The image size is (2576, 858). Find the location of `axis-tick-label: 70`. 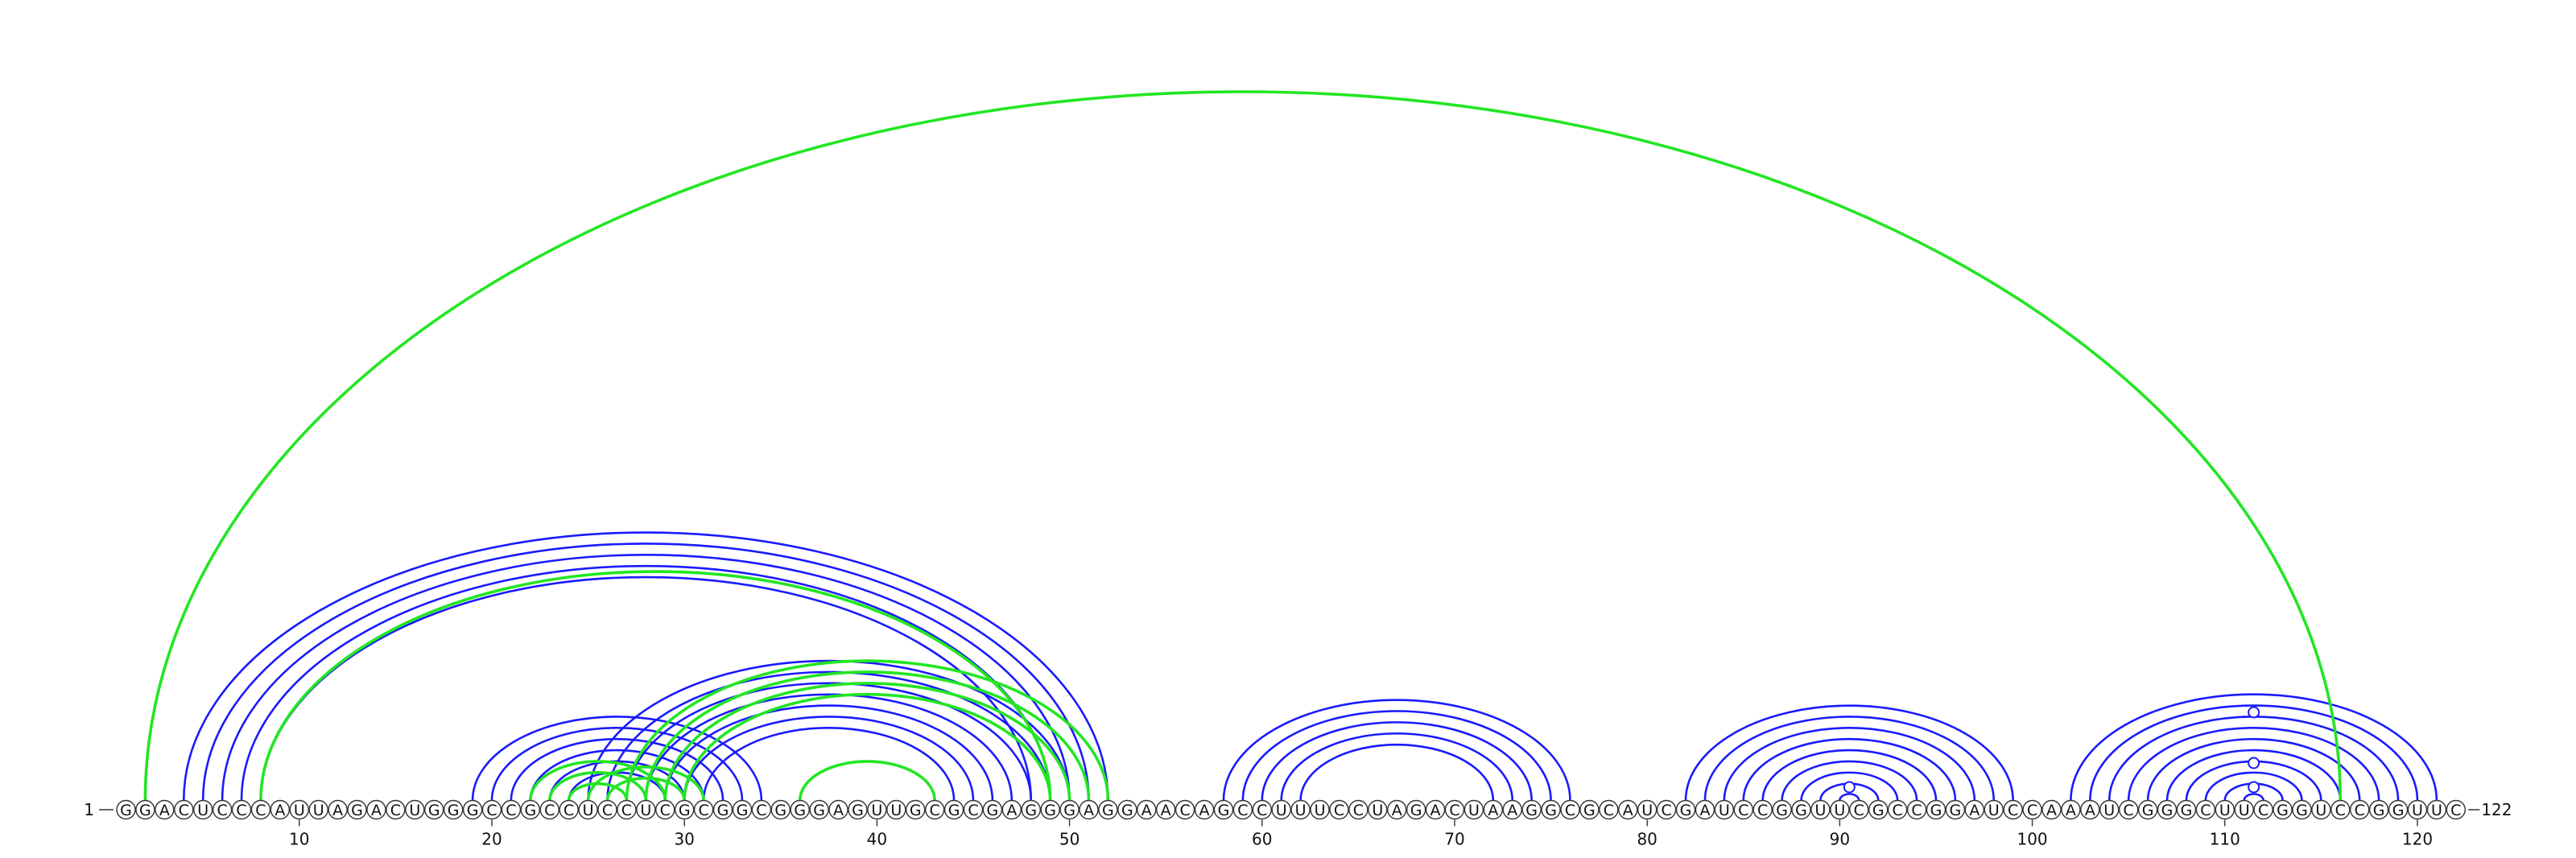

axis-tick-label: 70 is located at coordinates (1454, 839).